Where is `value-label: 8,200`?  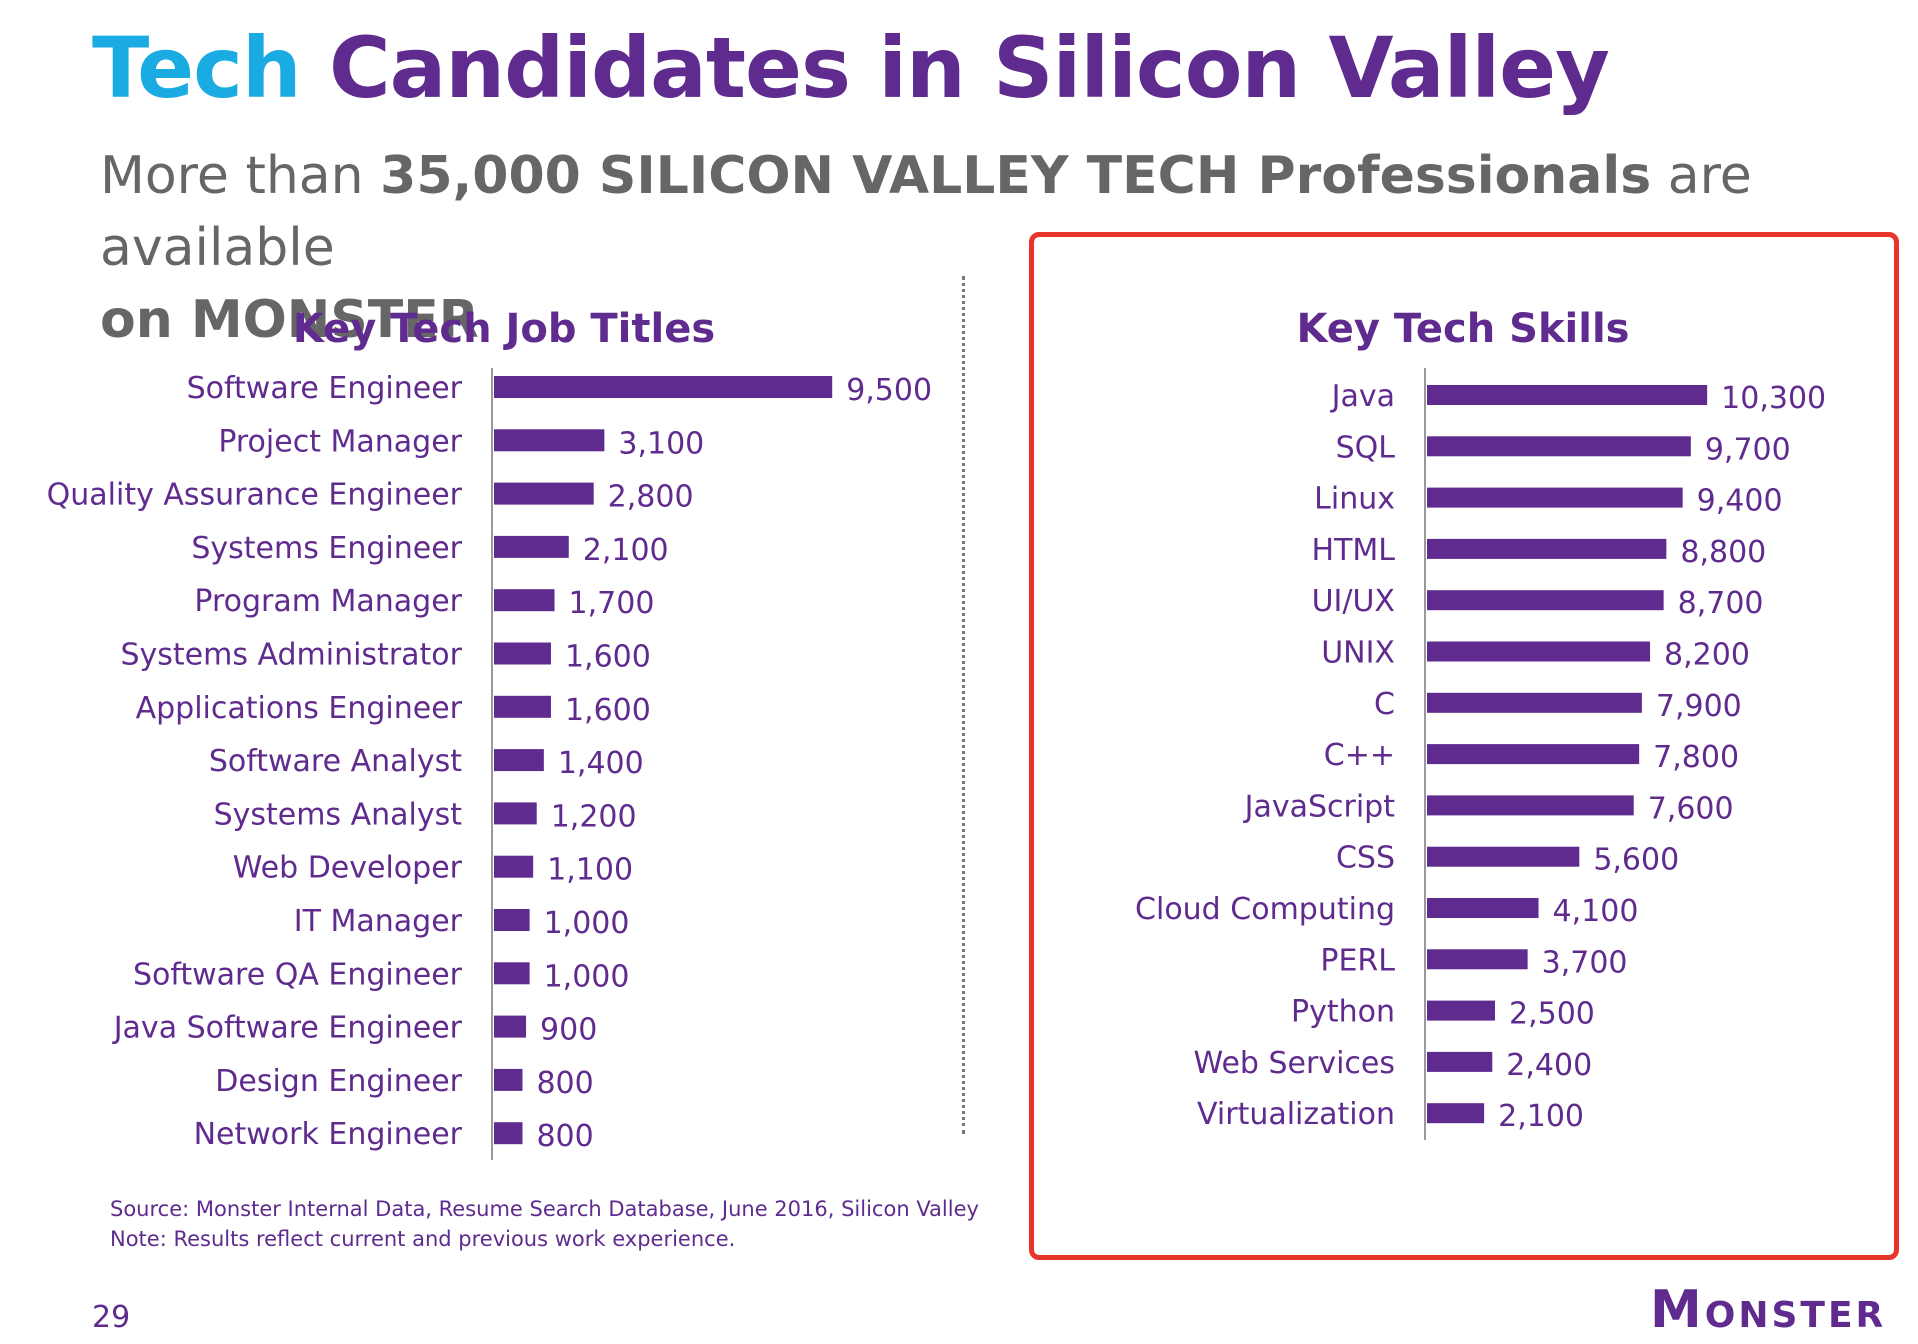
value-label: 8,200 is located at coordinates (1707, 655).